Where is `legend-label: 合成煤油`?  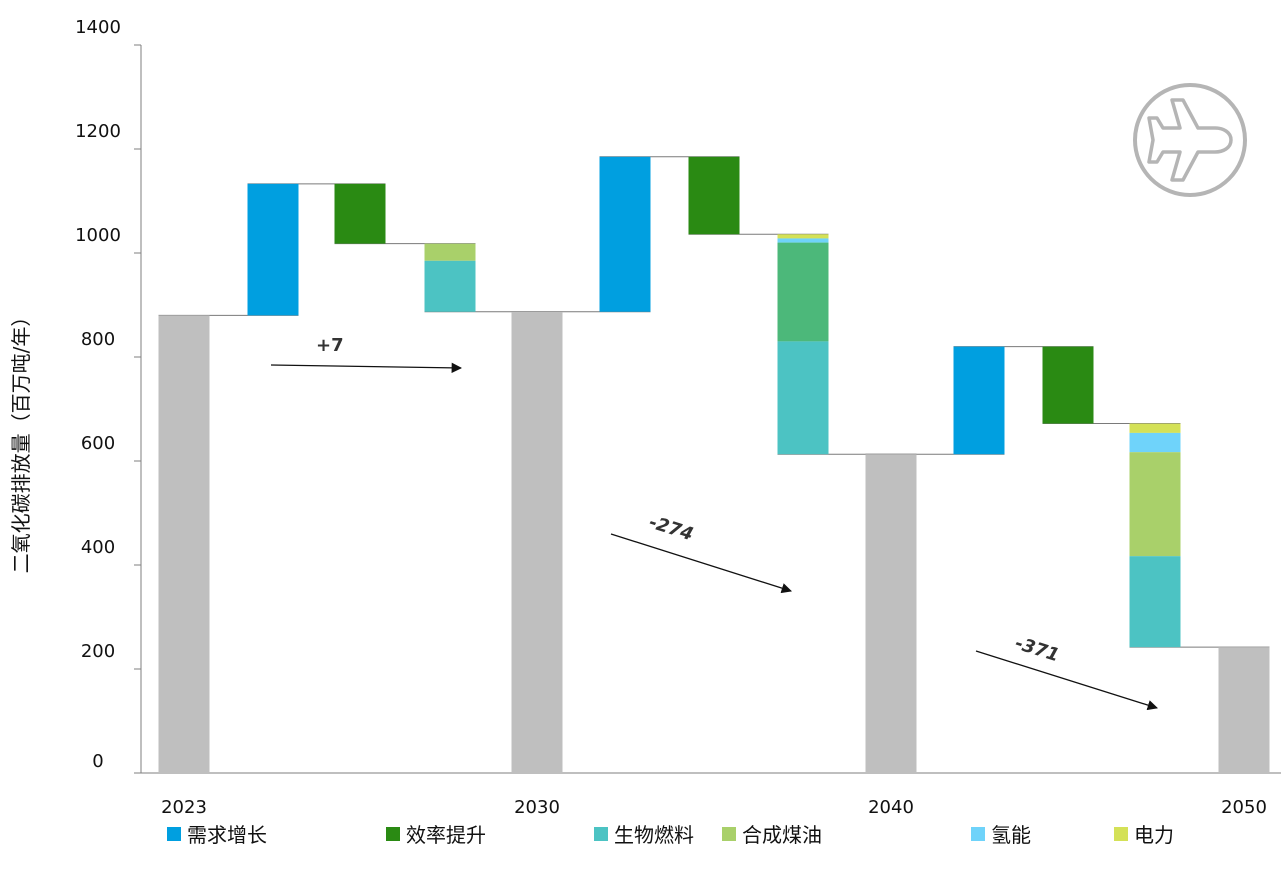
legend-label: 合成煤油 is located at coordinates (782, 835).